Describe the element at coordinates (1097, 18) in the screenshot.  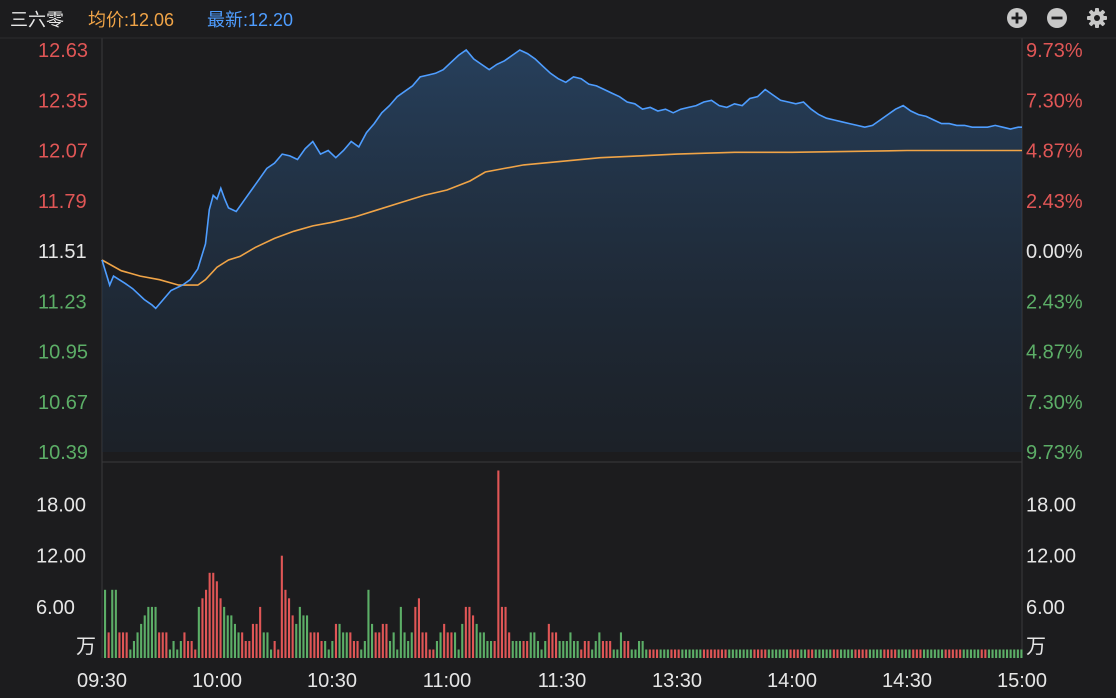
I see `gear-icon` at that location.